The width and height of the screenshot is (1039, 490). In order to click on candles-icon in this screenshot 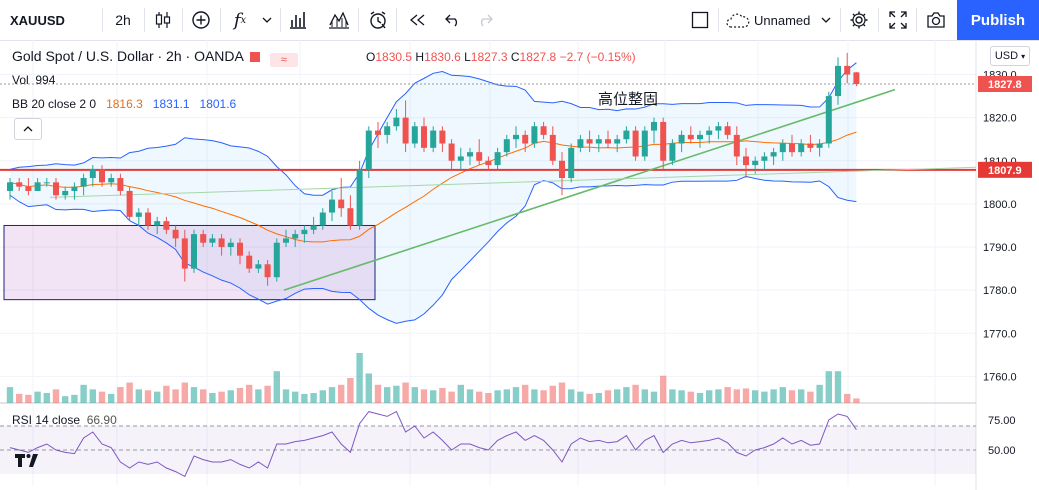, I will do `click(163, 20)`.